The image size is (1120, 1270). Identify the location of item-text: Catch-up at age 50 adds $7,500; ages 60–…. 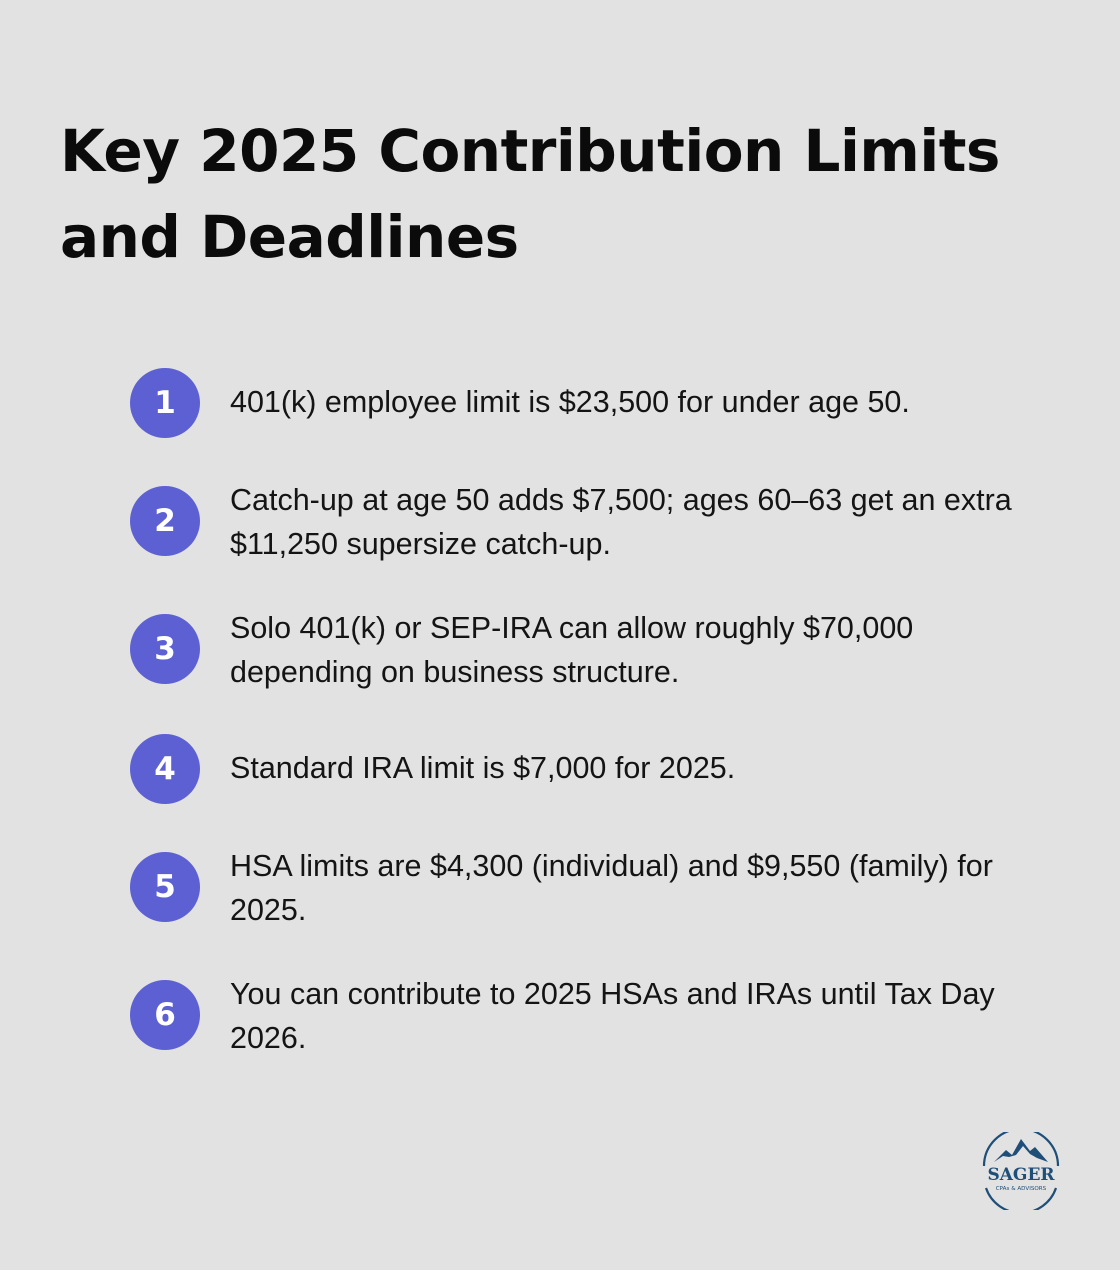
(621, 522).